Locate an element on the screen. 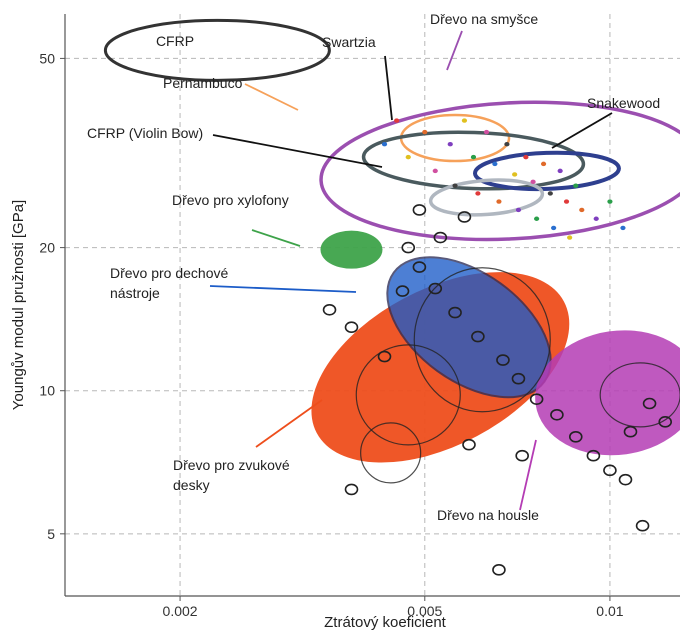 This screenshot has height=636, width=685. dechove-nastroje-label-line: nástroje is located at coordinates (135, 293).